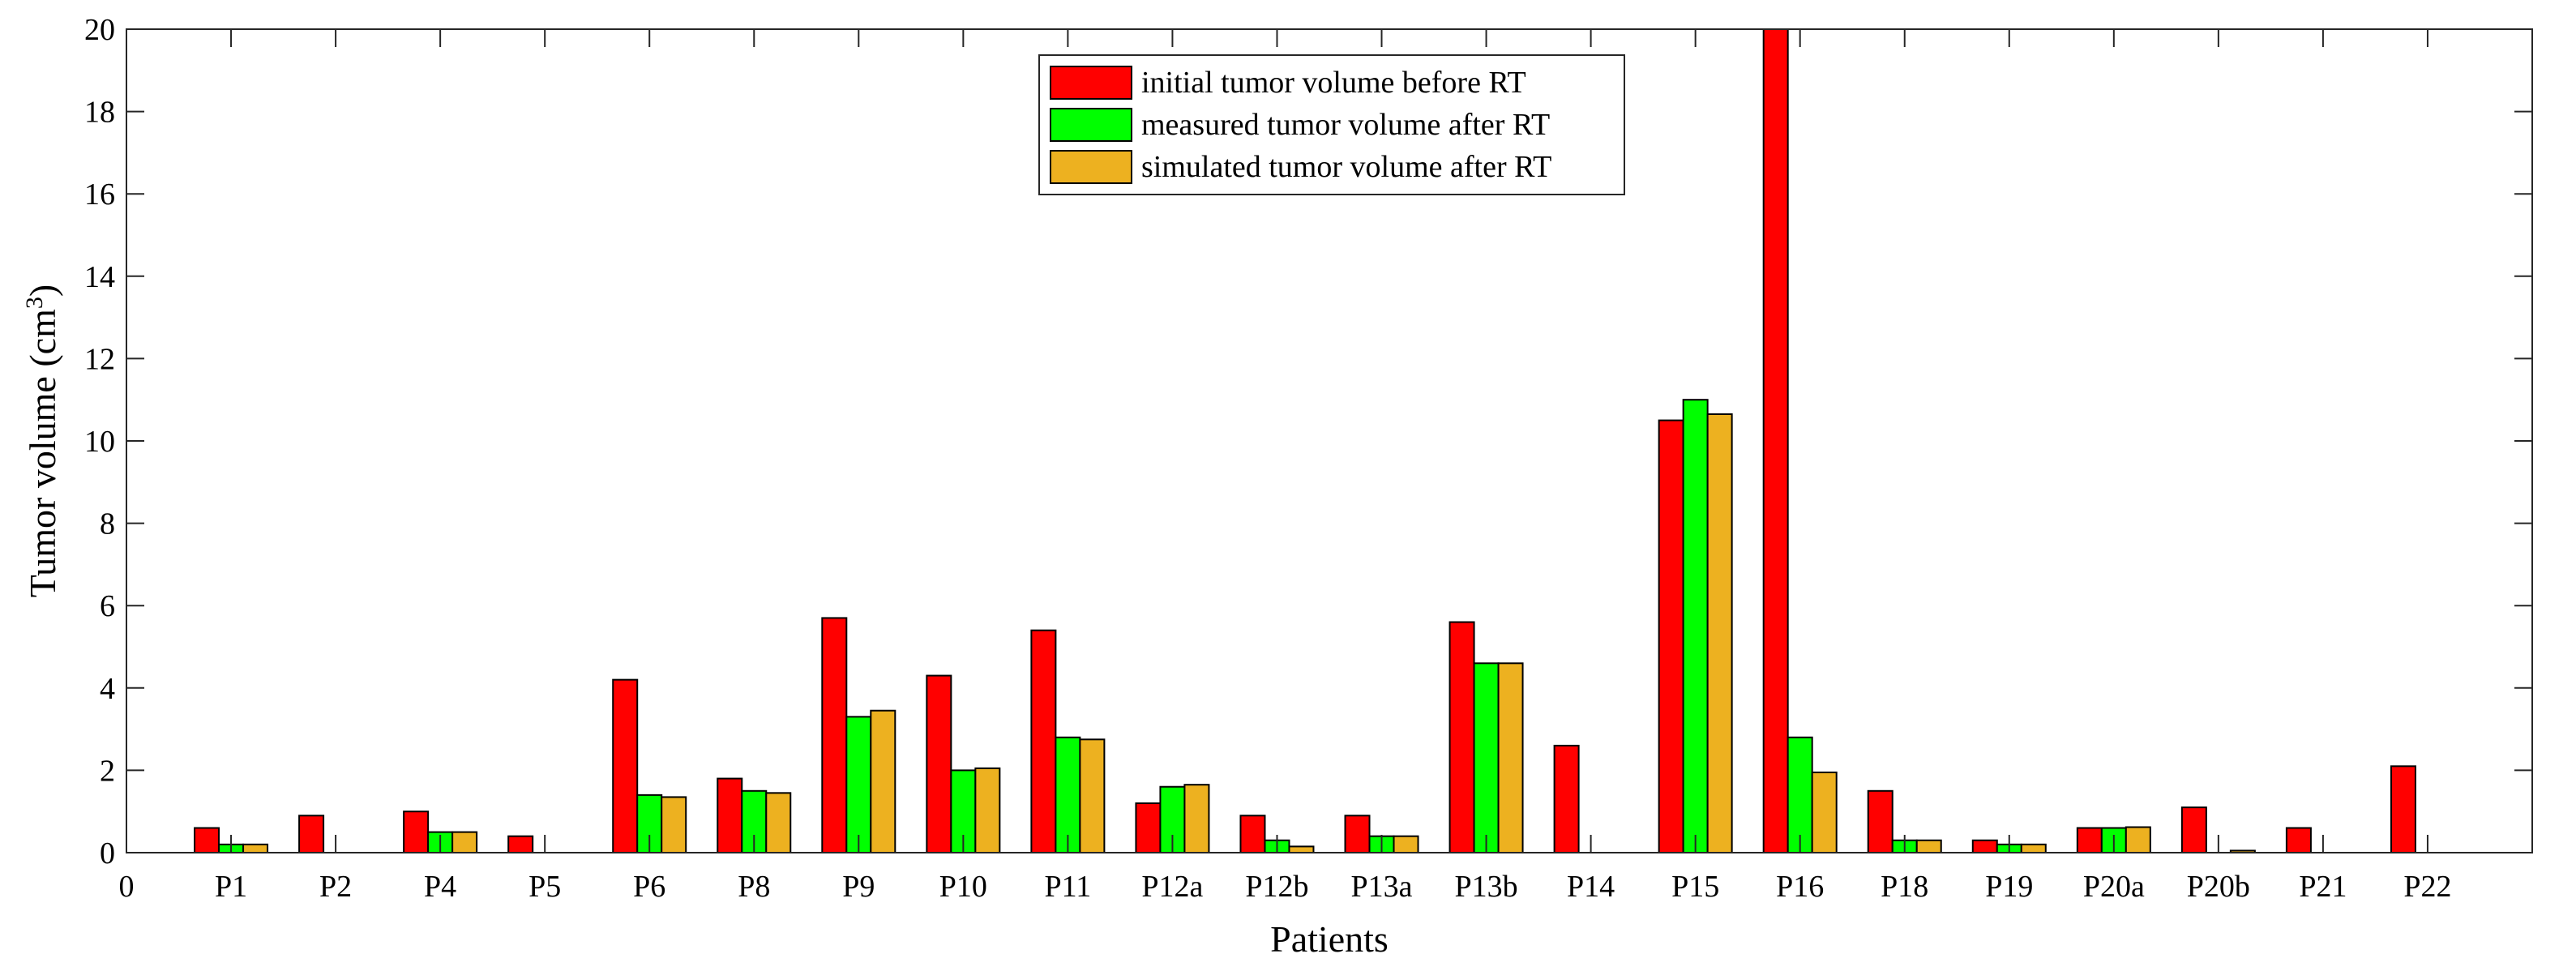 Image resolution: width=2576 pixels, height=971 pixels. I want to click on x-tick-label-p19: P19, so click(2009, 887).